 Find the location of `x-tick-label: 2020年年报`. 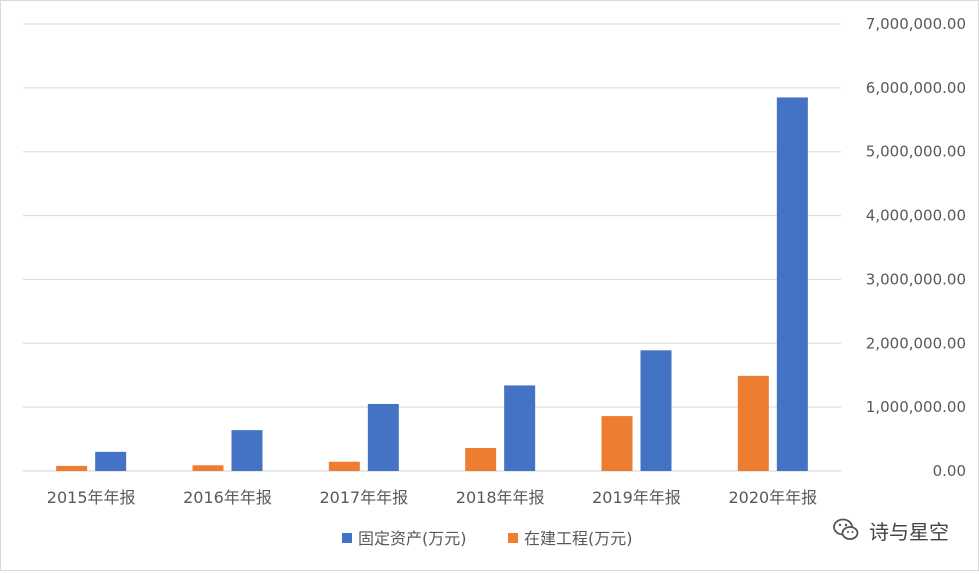

x-tick-label: 2020年年报 is located at coordinates (772, 497).